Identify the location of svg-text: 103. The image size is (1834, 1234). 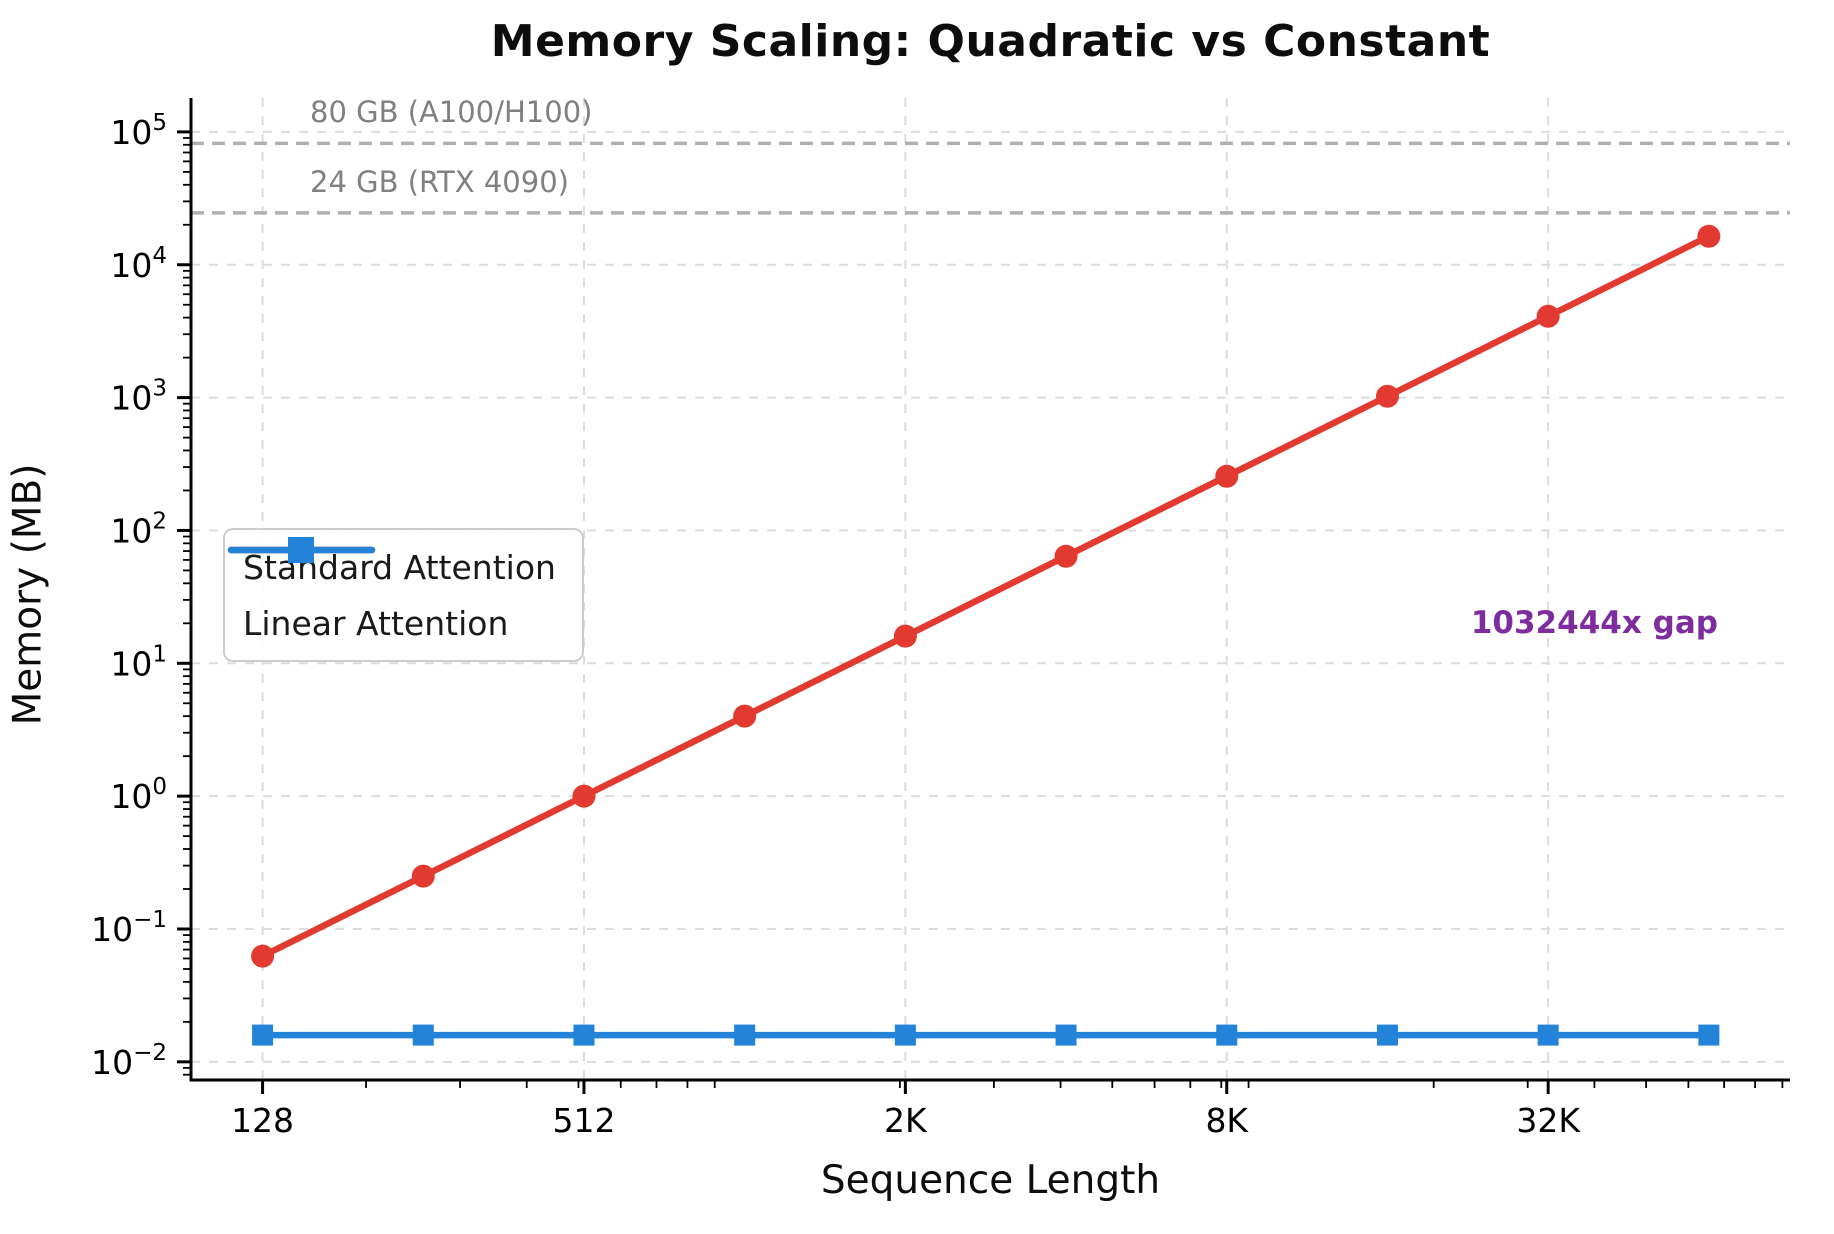
(138, 397).